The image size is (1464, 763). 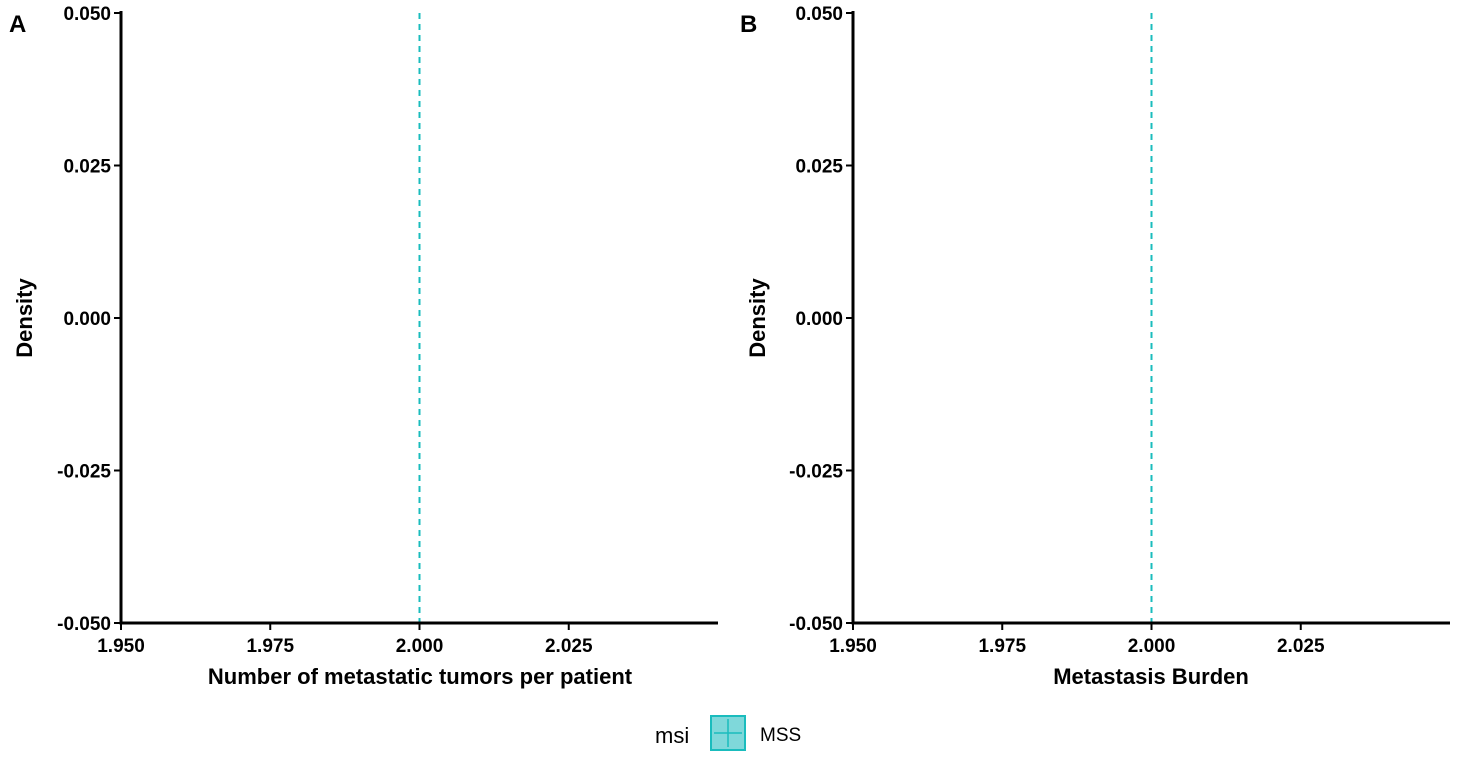 I want to click on x-axis-title: Number of metastatic tumors per patient, so click(x=420, y=676).